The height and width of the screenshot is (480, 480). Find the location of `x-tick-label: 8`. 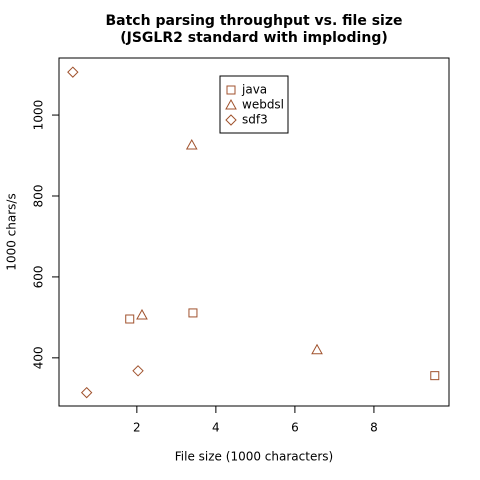

x-tick-label: 8 is located at coordinates (374, 428).